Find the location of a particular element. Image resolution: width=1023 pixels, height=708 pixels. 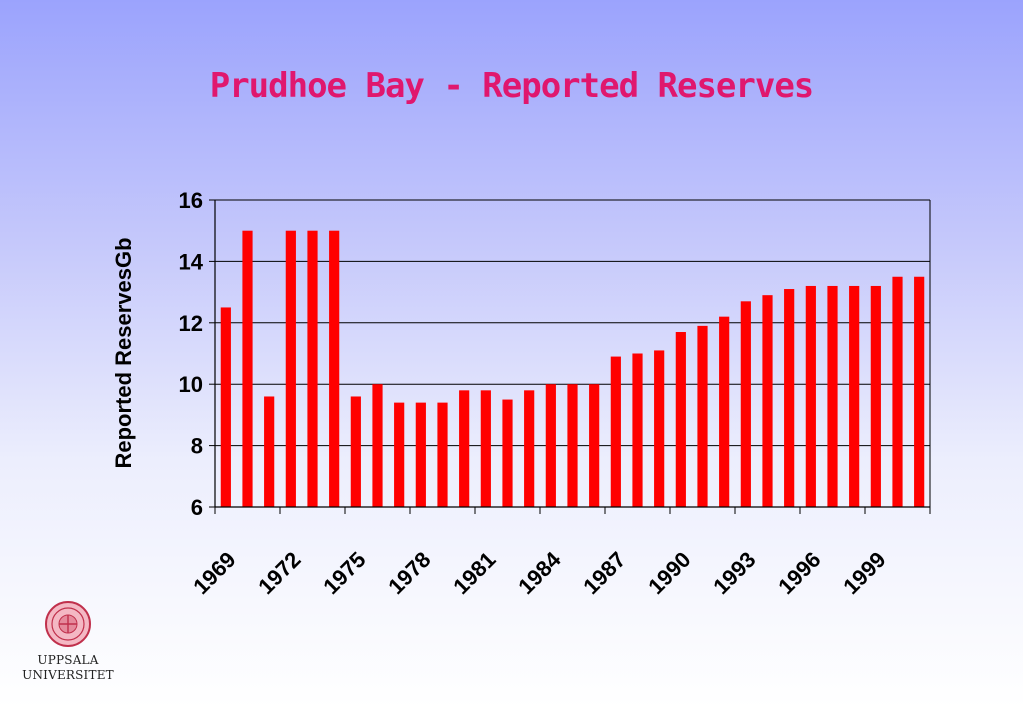

bar-1994 is located at coordinates (767, 401).